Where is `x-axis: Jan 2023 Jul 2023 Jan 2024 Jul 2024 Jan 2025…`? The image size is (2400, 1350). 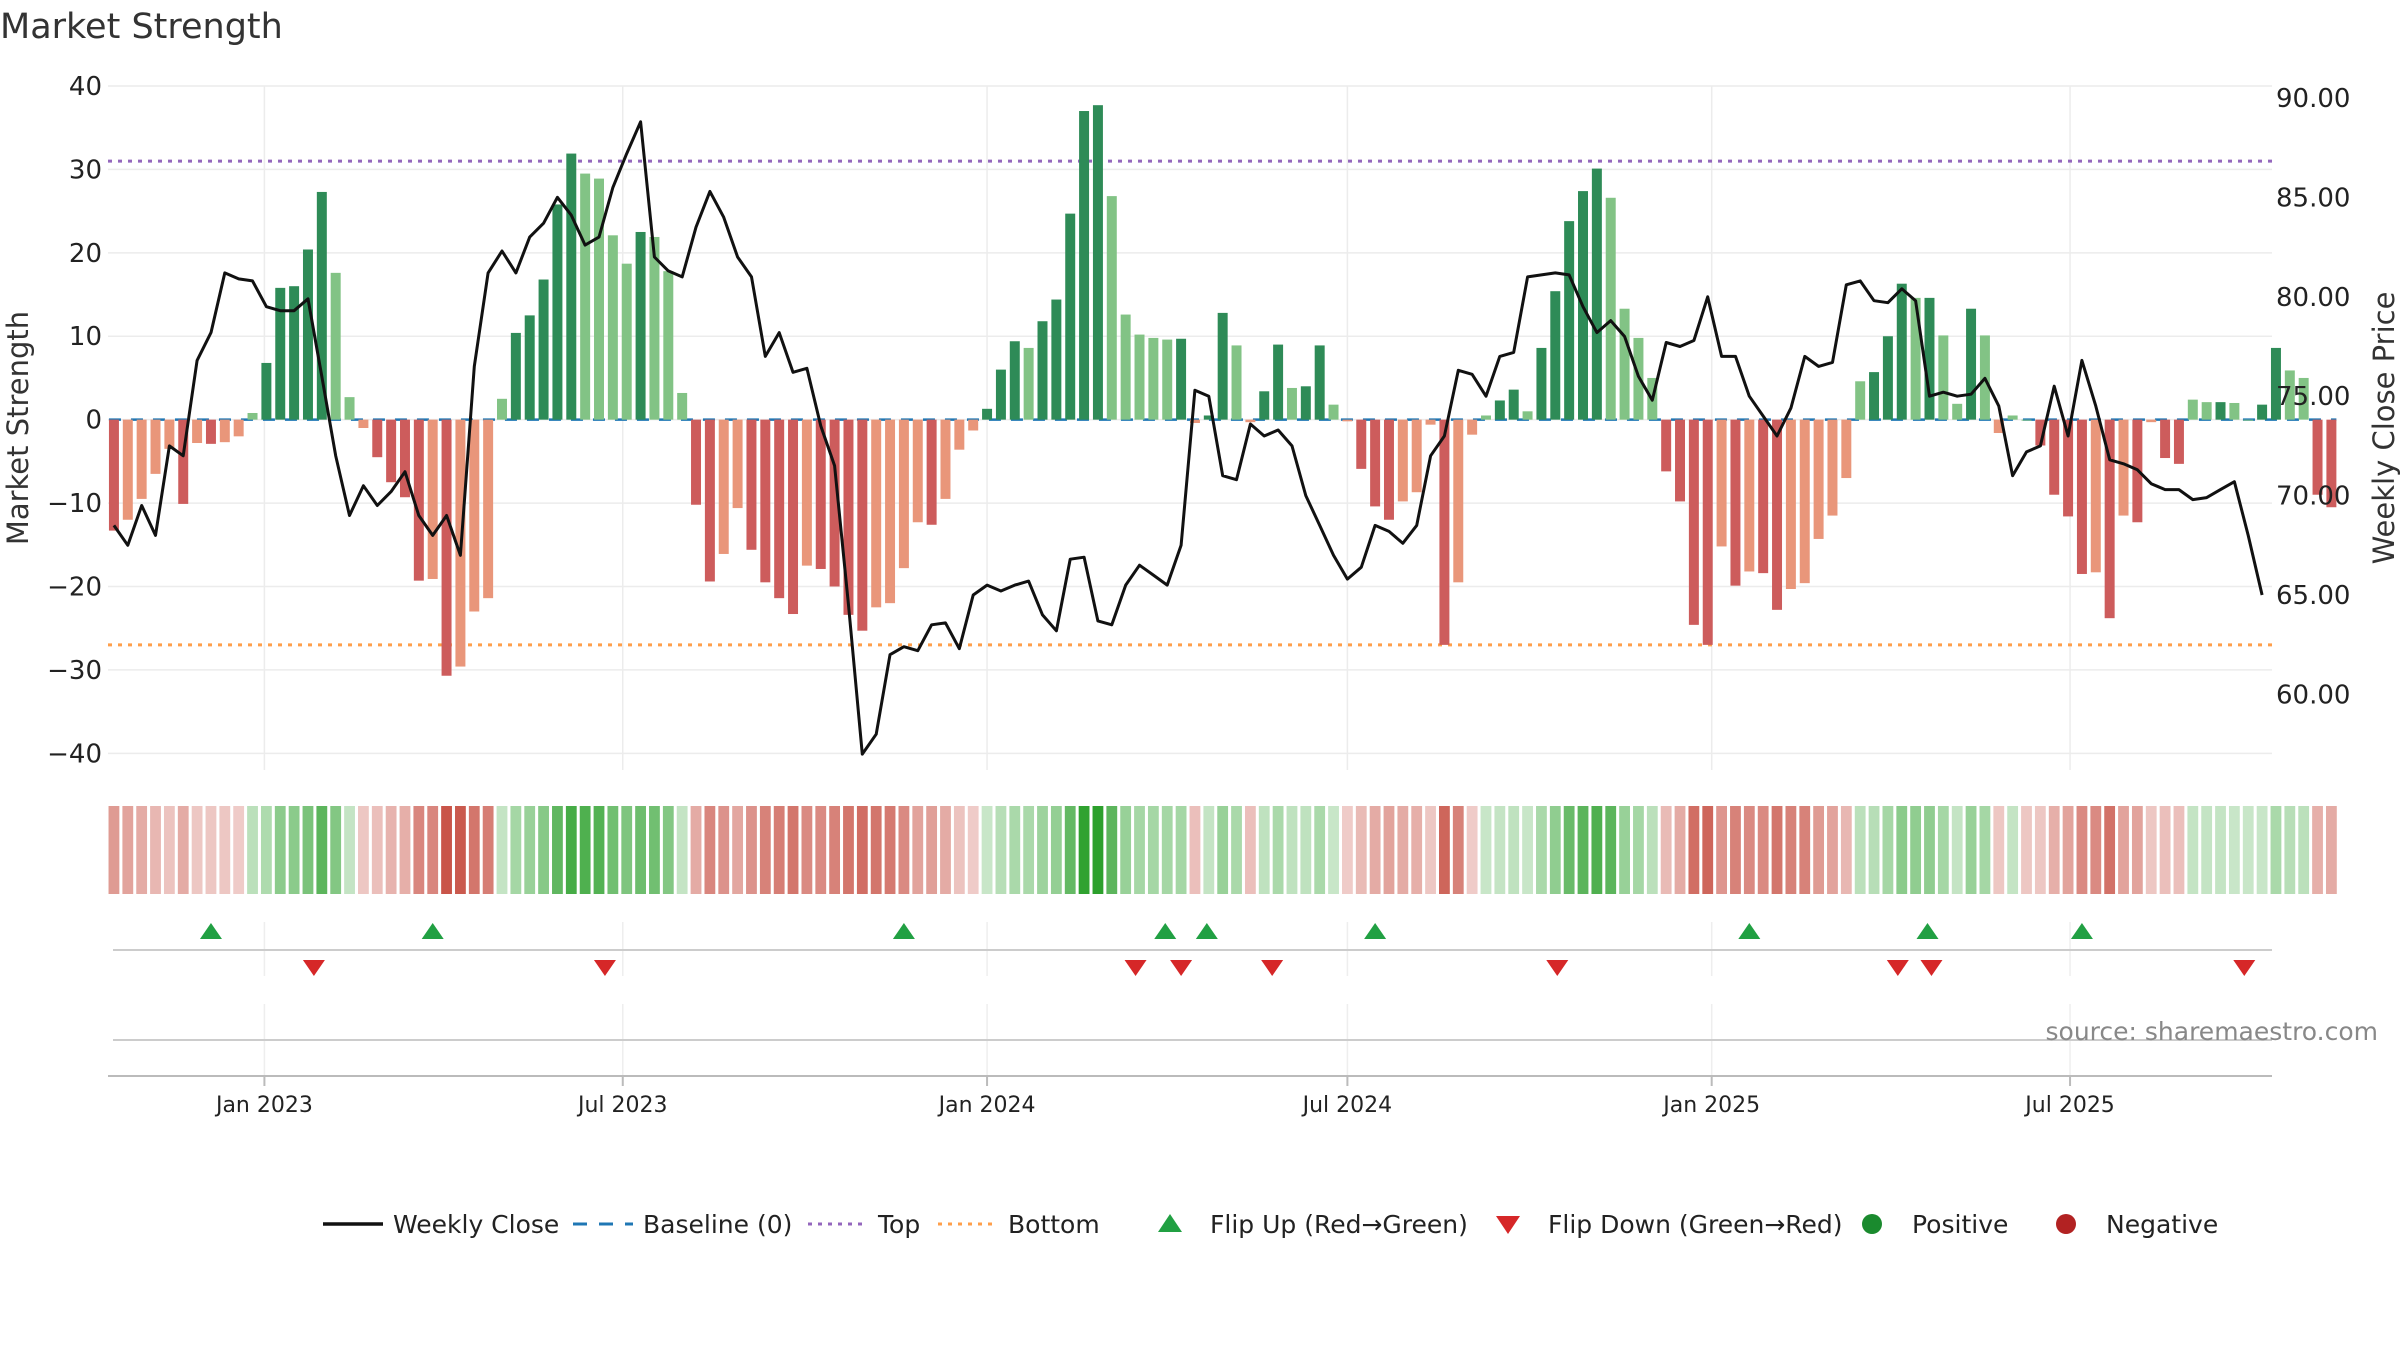 x-axis: Jan 2023 Jul 2023 Jan 2024 Jul 2024 Jan 2025… is located at coordinates (1164, 1097).